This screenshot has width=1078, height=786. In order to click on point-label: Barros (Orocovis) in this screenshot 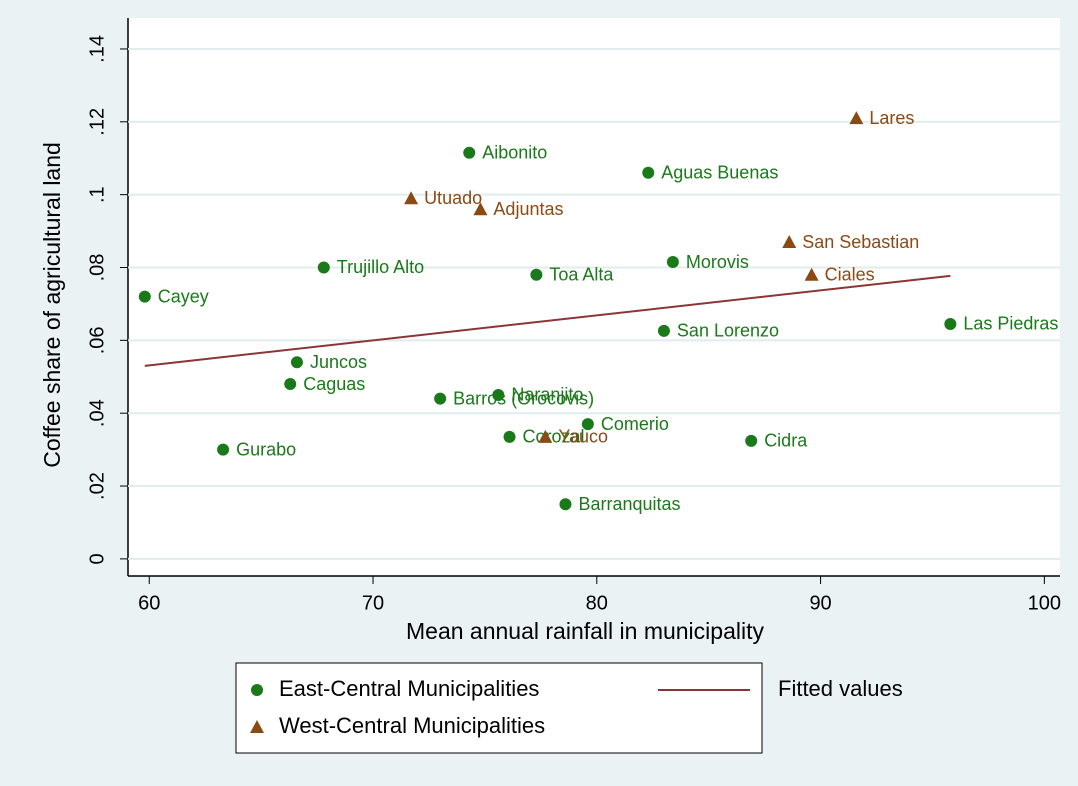, I will do `click(523, 398)`.